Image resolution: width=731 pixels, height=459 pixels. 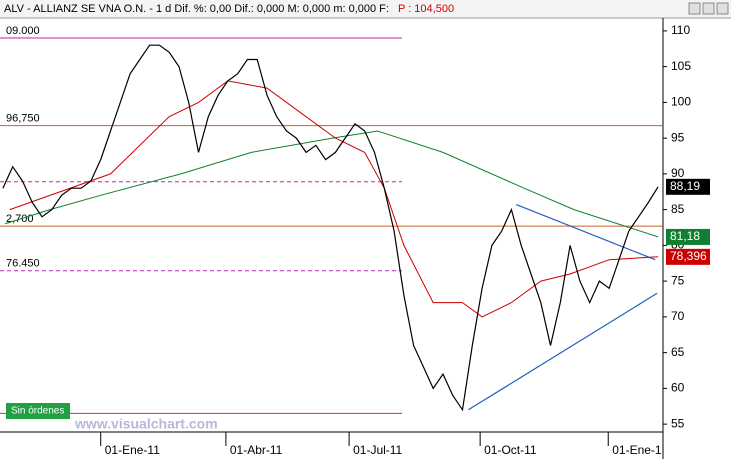 What do you see at coordinates (678, 388) in the screenshot?
I see `y-tick-label: 60` at bounding box center [678, 388].